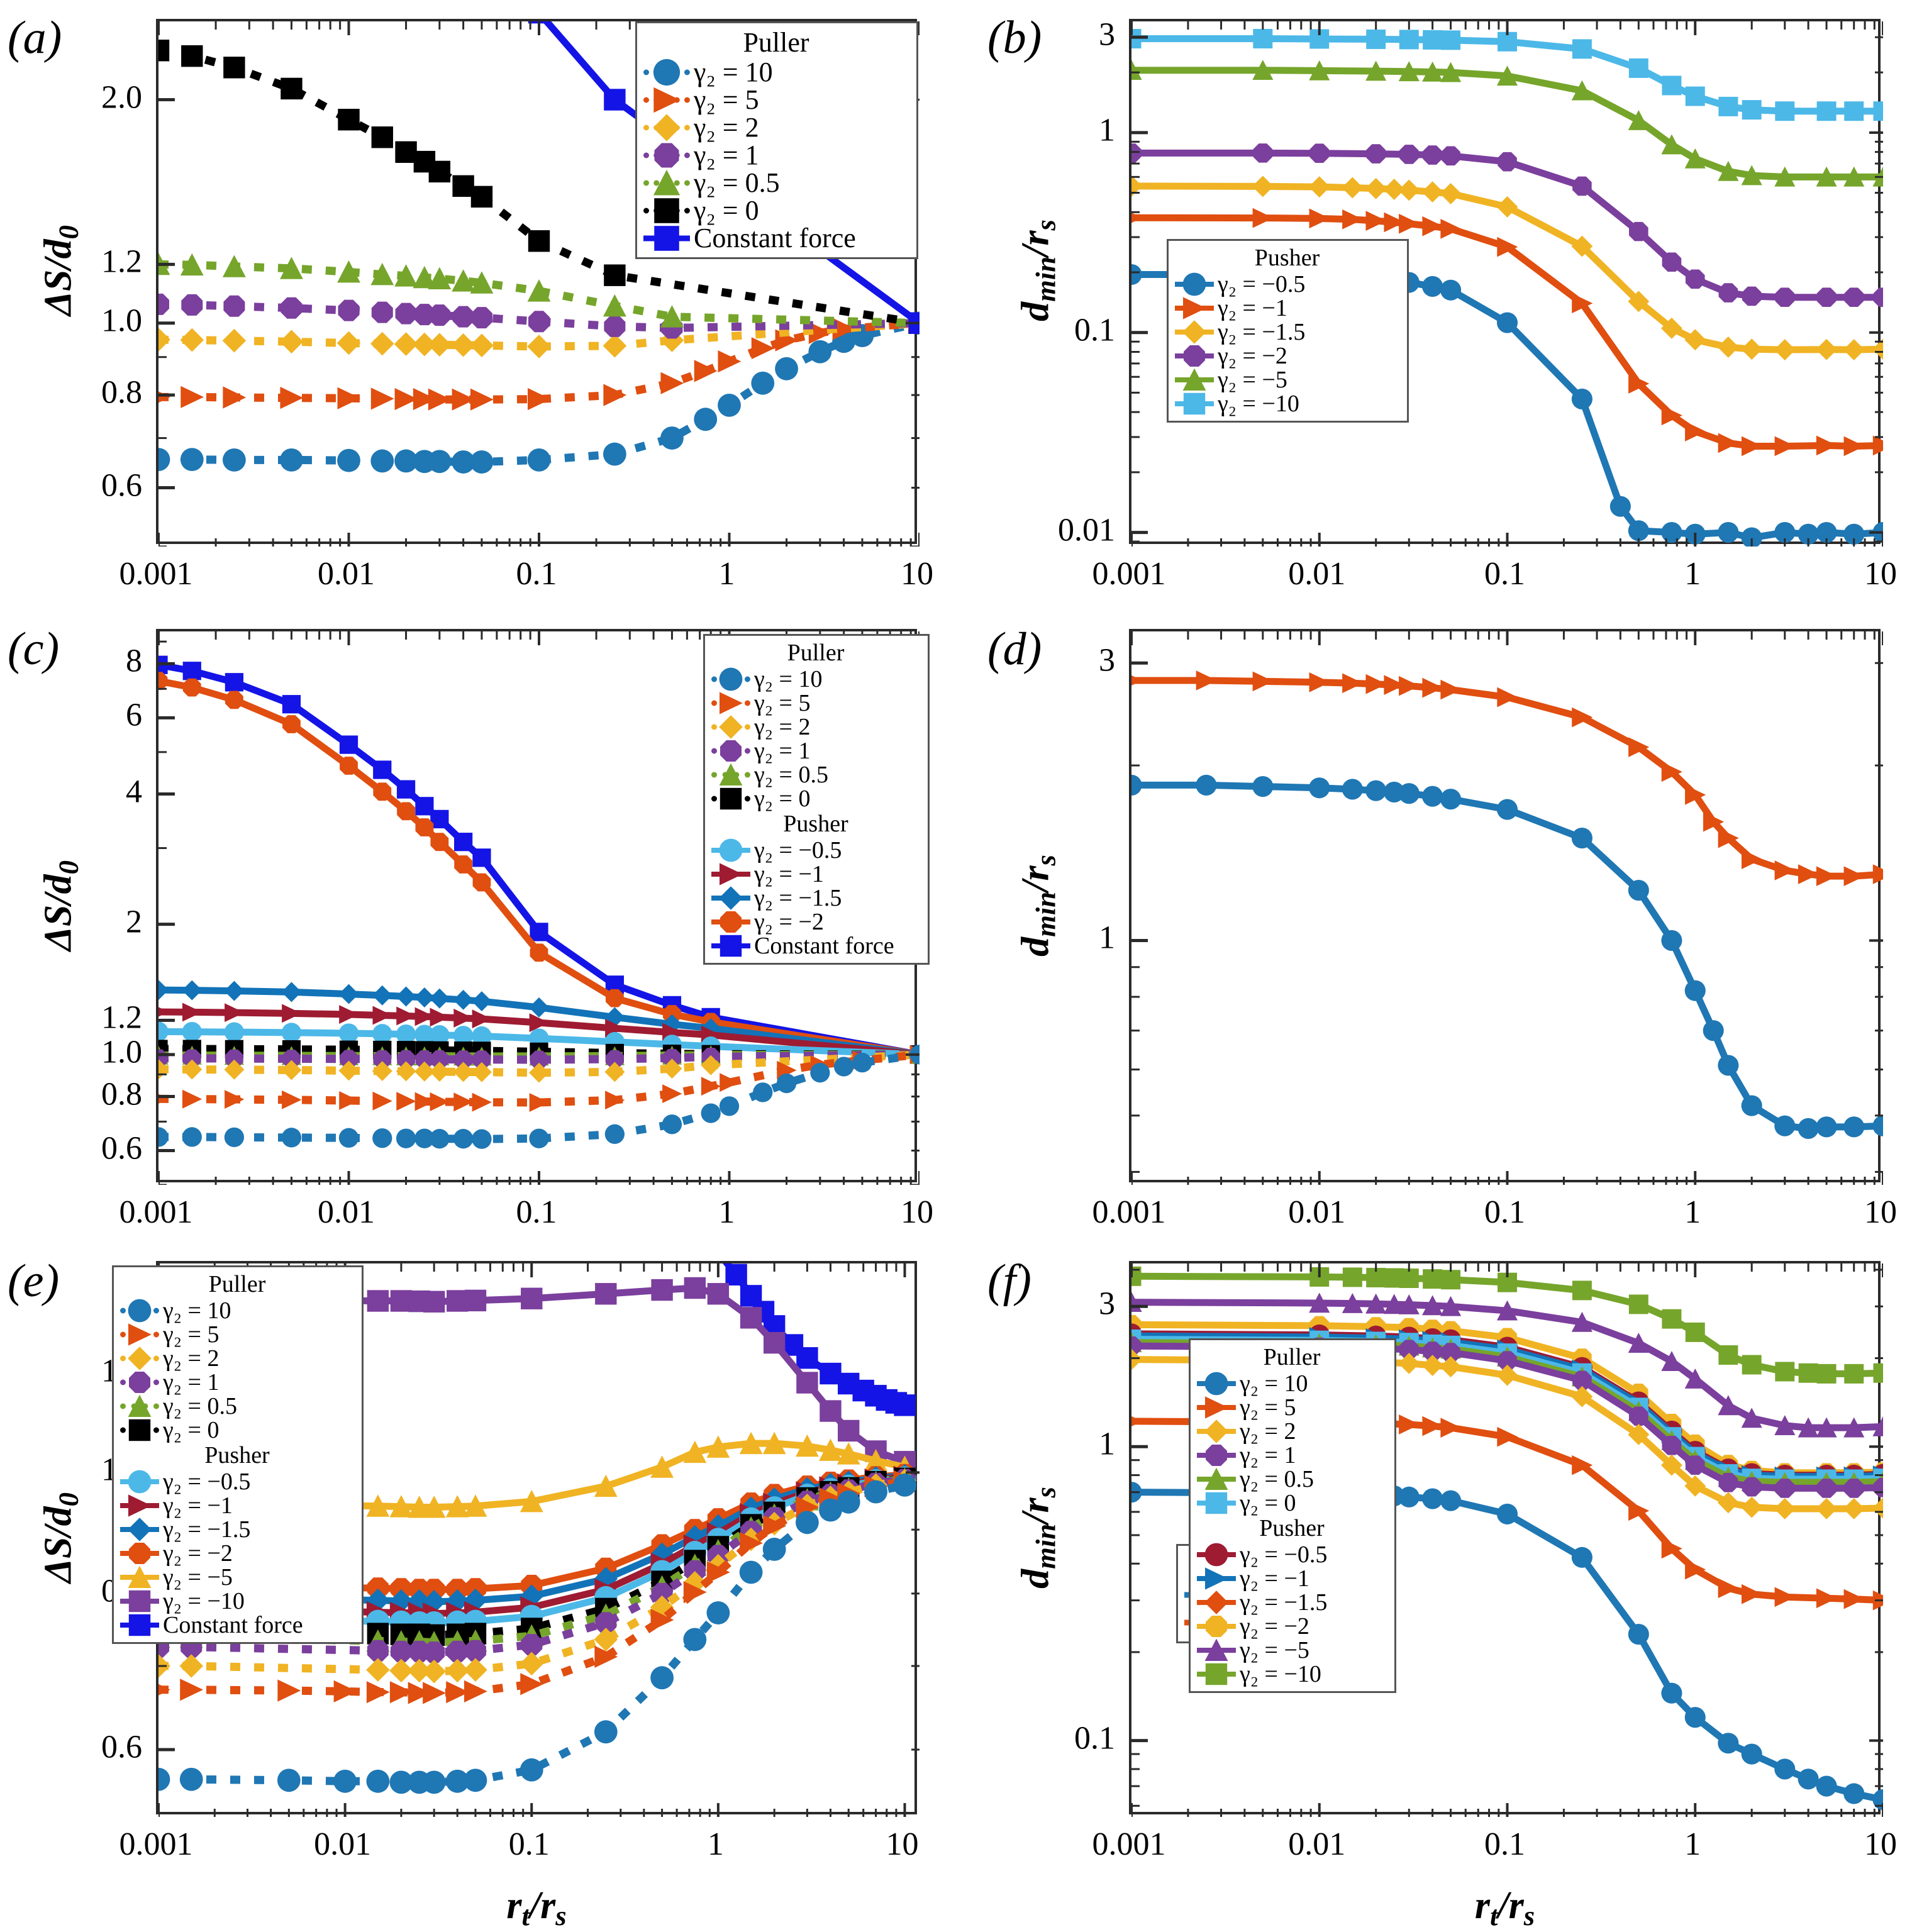 This screenshot has height=1932, width=1912. Describe the element at coordinates (198, 1577) in the screenshot. I see `legend-entry-label: γ₂ = −5` at that location.